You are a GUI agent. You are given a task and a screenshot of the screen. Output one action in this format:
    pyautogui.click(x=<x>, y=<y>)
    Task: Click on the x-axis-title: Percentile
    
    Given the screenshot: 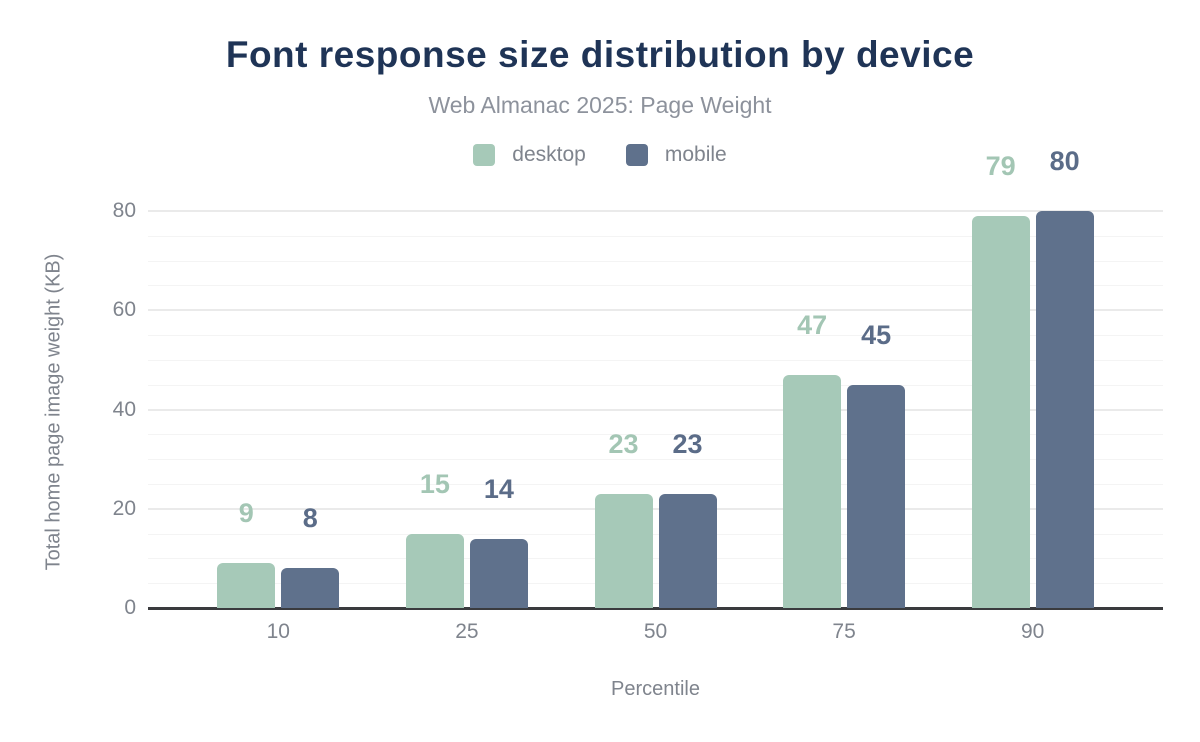 What is the action you would take?
    pyautogui.click(x=655, y=689)
    